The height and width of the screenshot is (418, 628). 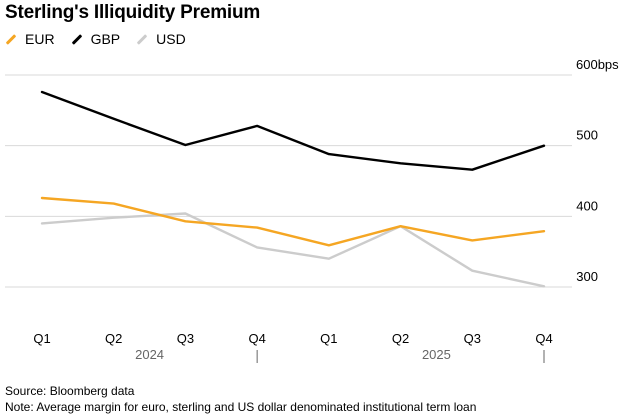 I want to click on x-tick-label-5: Q1, so click(x=328, y=338).